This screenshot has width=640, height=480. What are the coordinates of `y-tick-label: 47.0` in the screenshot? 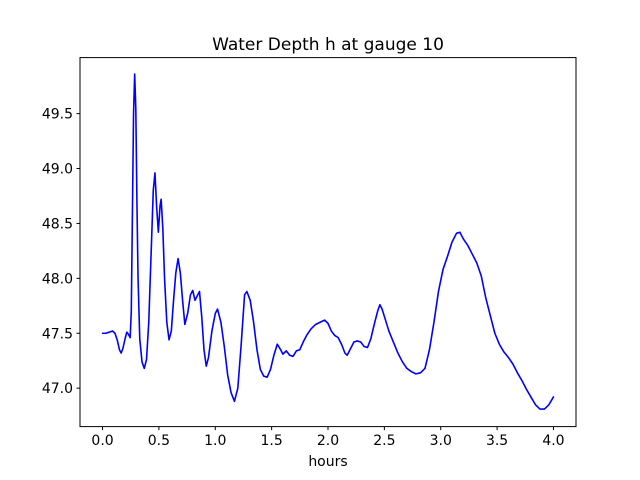 It's located at (57, 389).